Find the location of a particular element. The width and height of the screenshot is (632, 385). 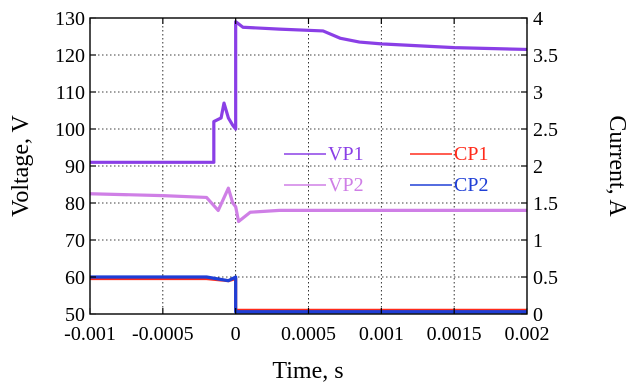

y-right-tick-label: 2 is located at coordinates (538, 167).